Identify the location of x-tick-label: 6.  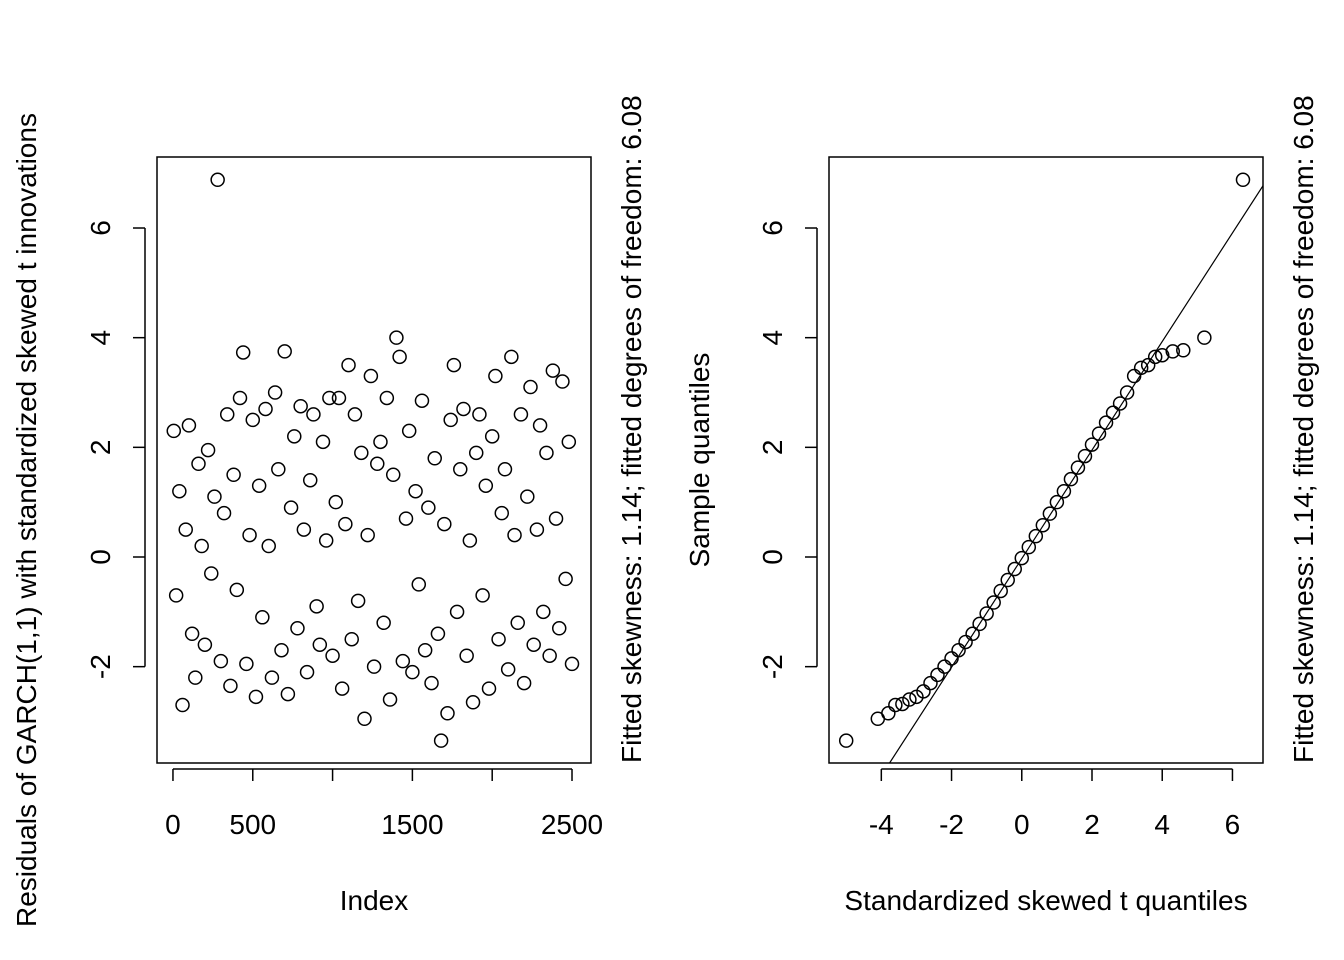
(1233, 824).